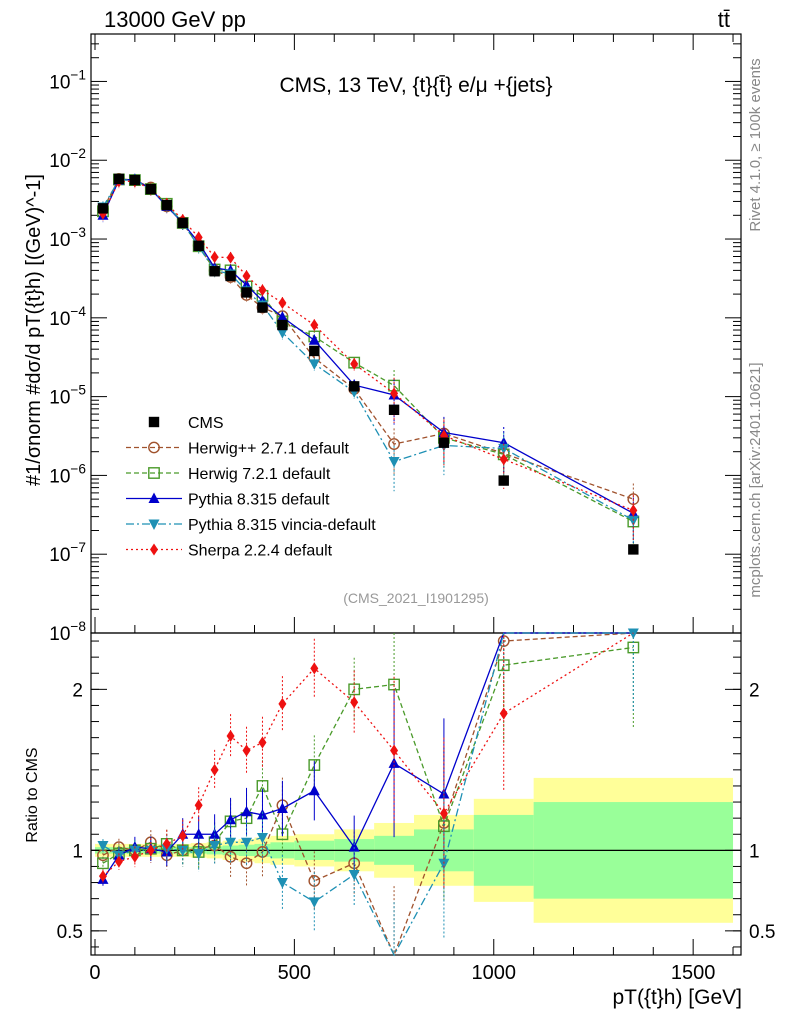 The width and height of the screenshot is (786, 1024). I want to click on legend-label: Sherpa 2.2.4 default, so click(260, 551).